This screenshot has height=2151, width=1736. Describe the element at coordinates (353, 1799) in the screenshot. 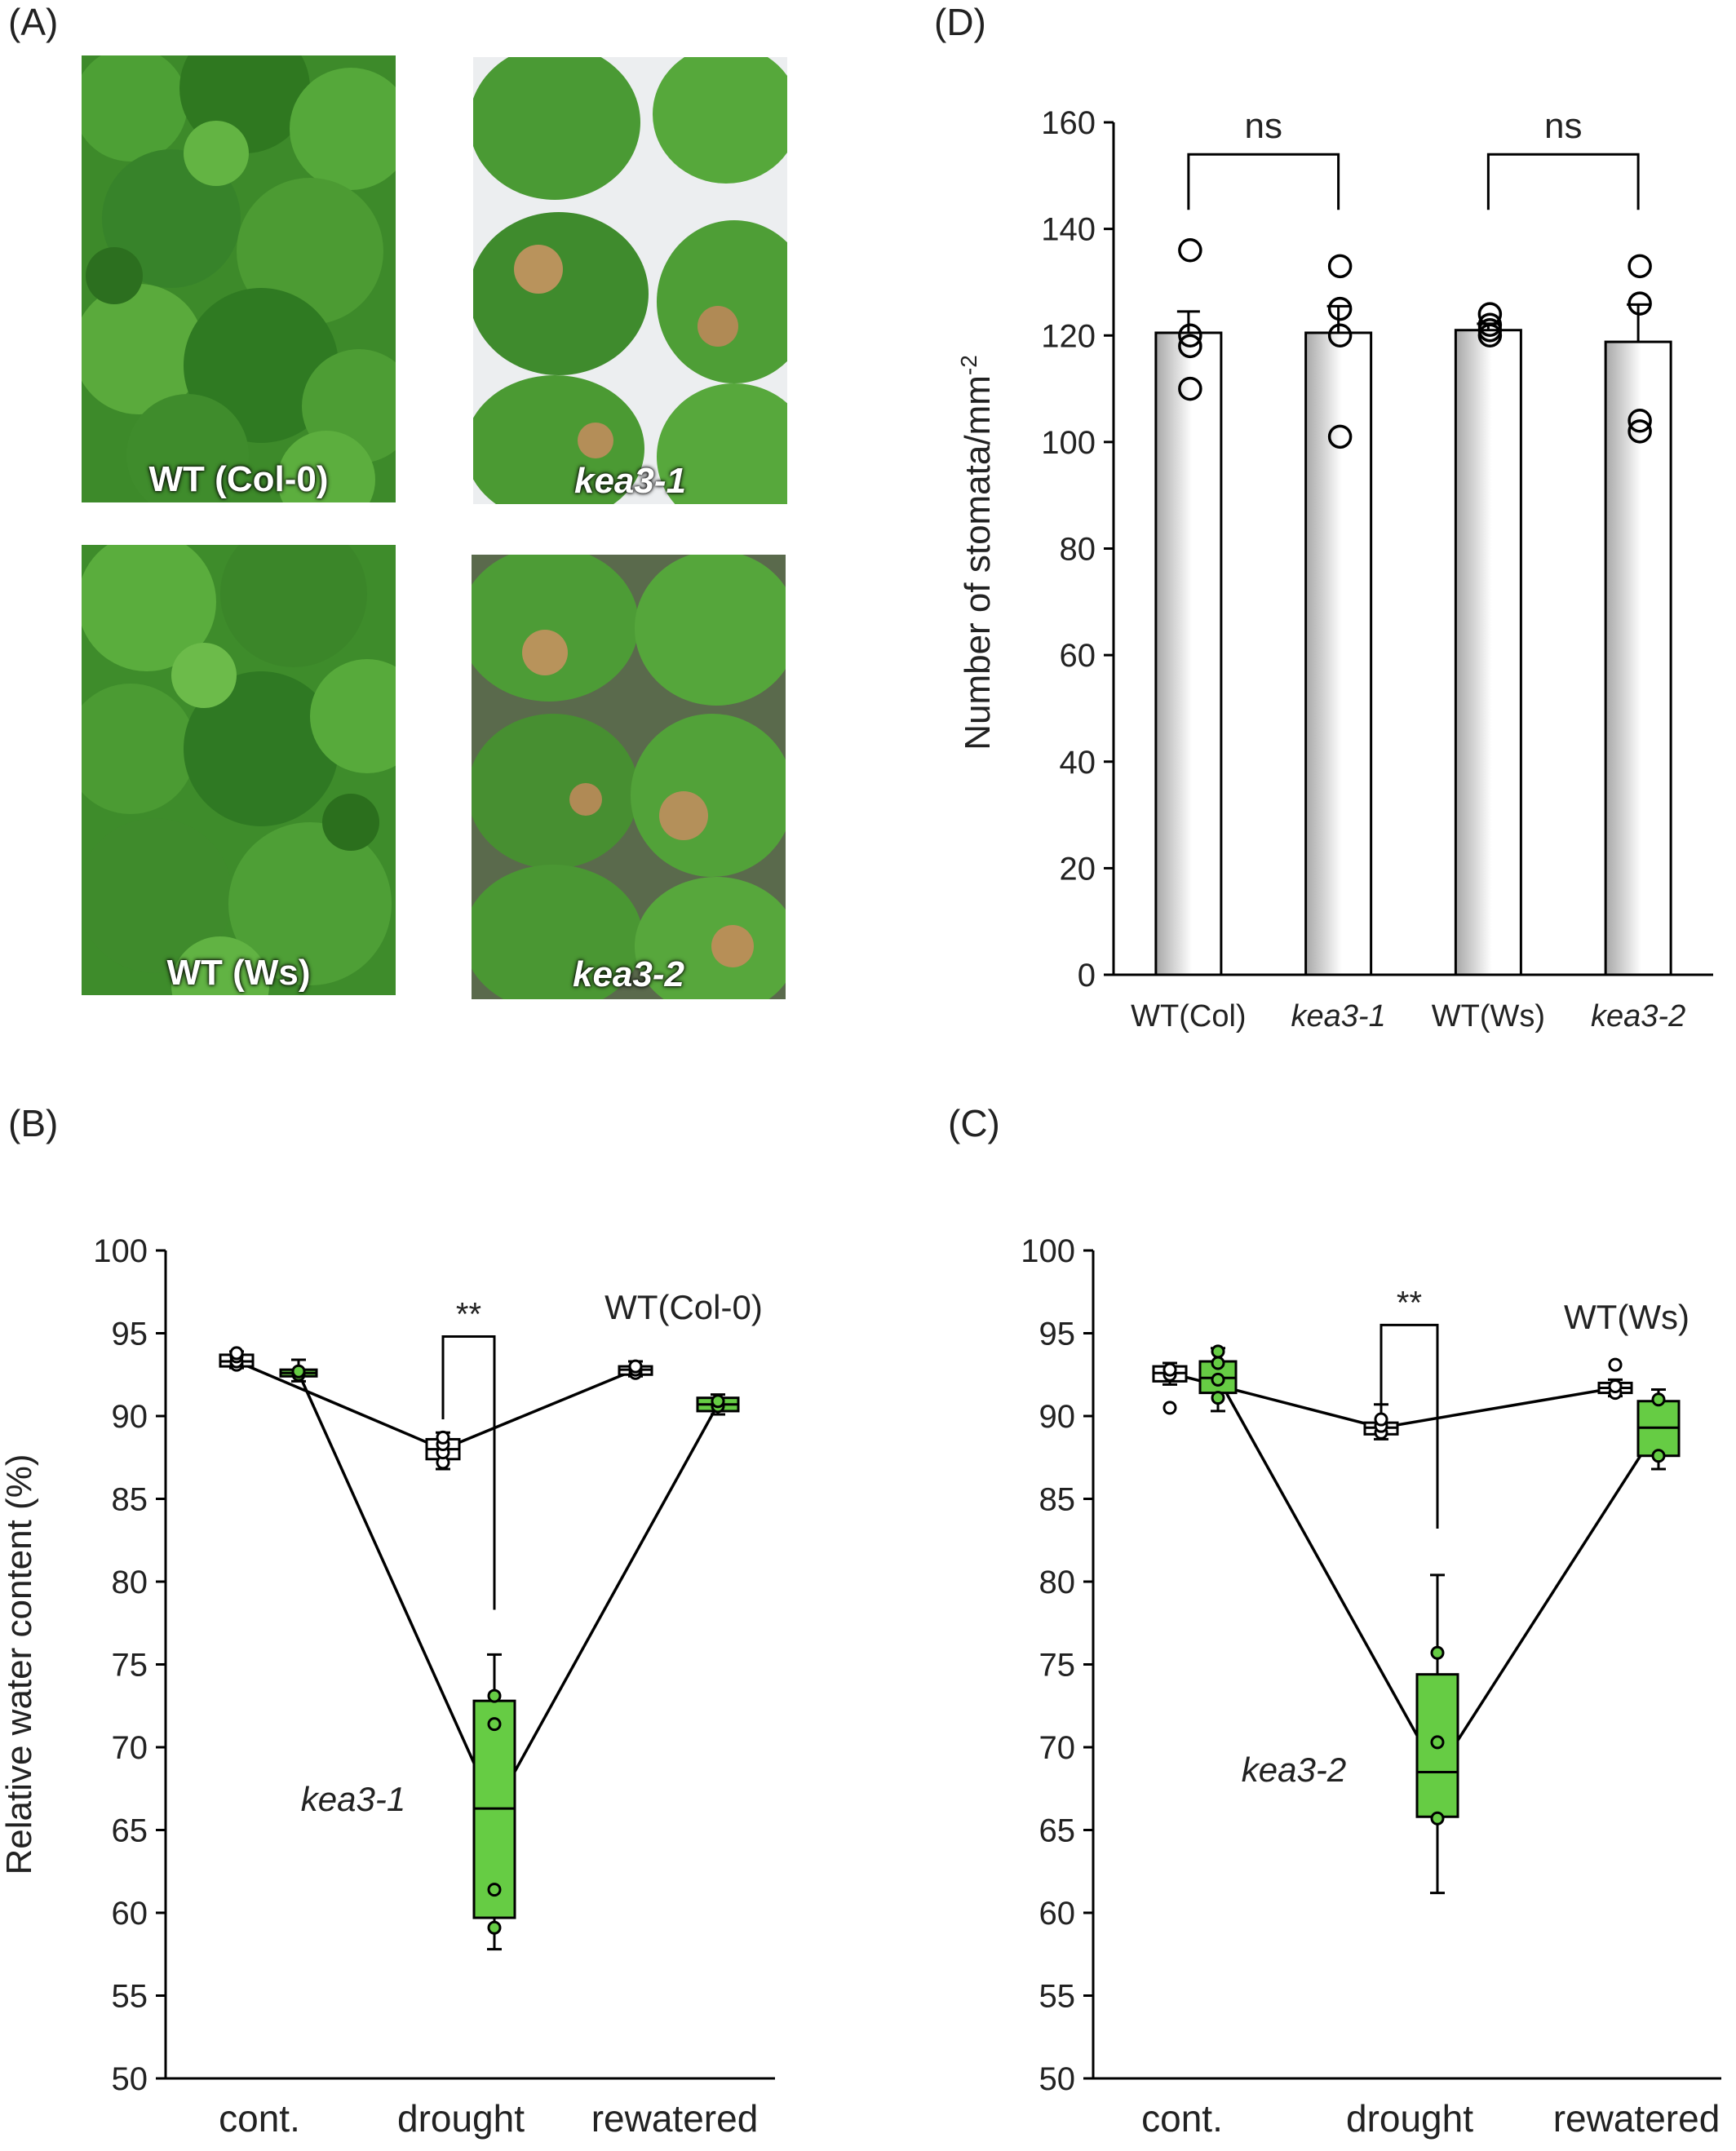

I see `series-label-kea: kea3-1` at that location.